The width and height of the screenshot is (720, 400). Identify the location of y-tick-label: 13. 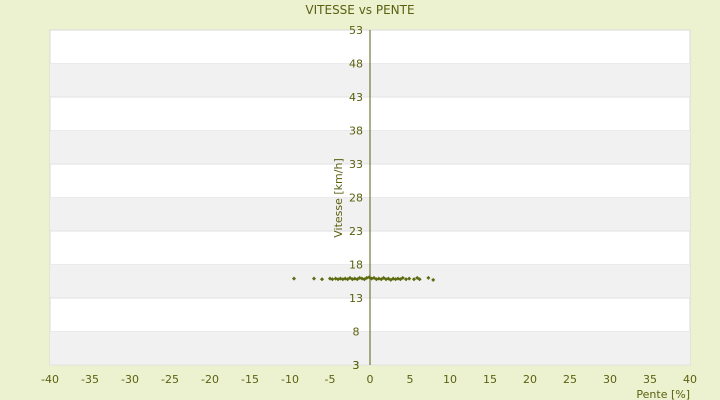
(356, 298).